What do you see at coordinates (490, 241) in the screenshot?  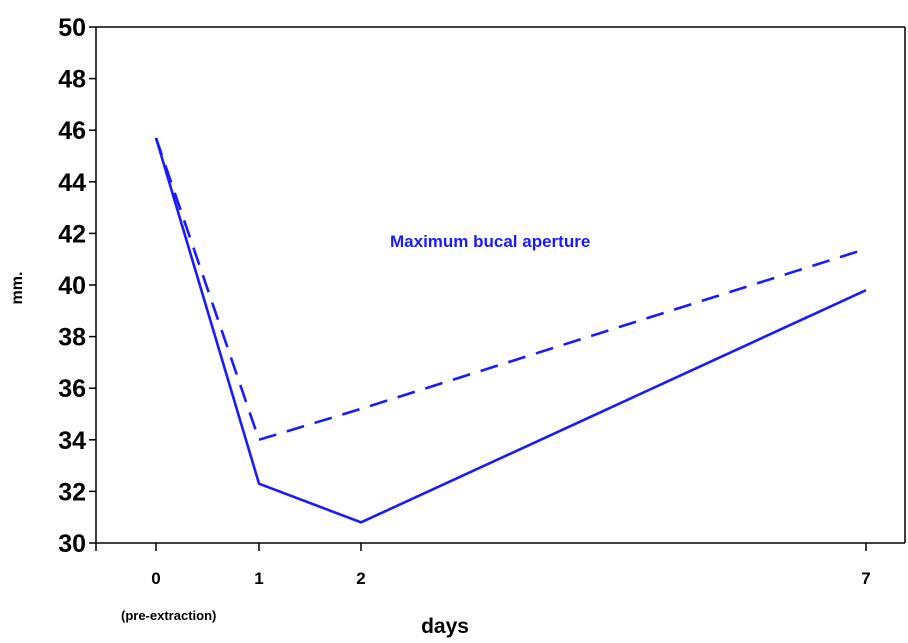 I see `chart-annotation: Maximum bucal aperture` at bounding box center [490, 241].